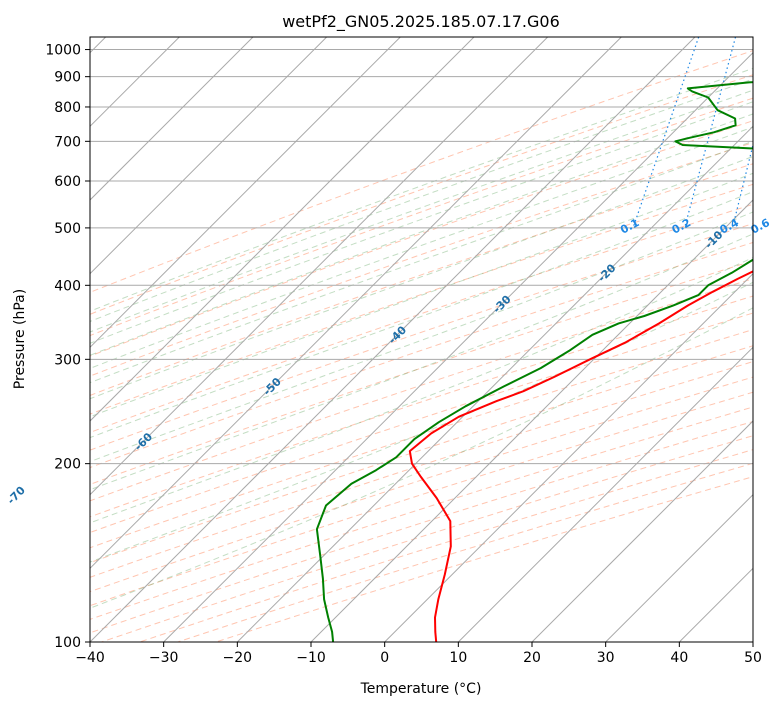 The width and height of the screenshot is (775, 708). Describe the element at coordinates (606, 658) in the screenshot. I see `x-tick-label: 30` at that location.